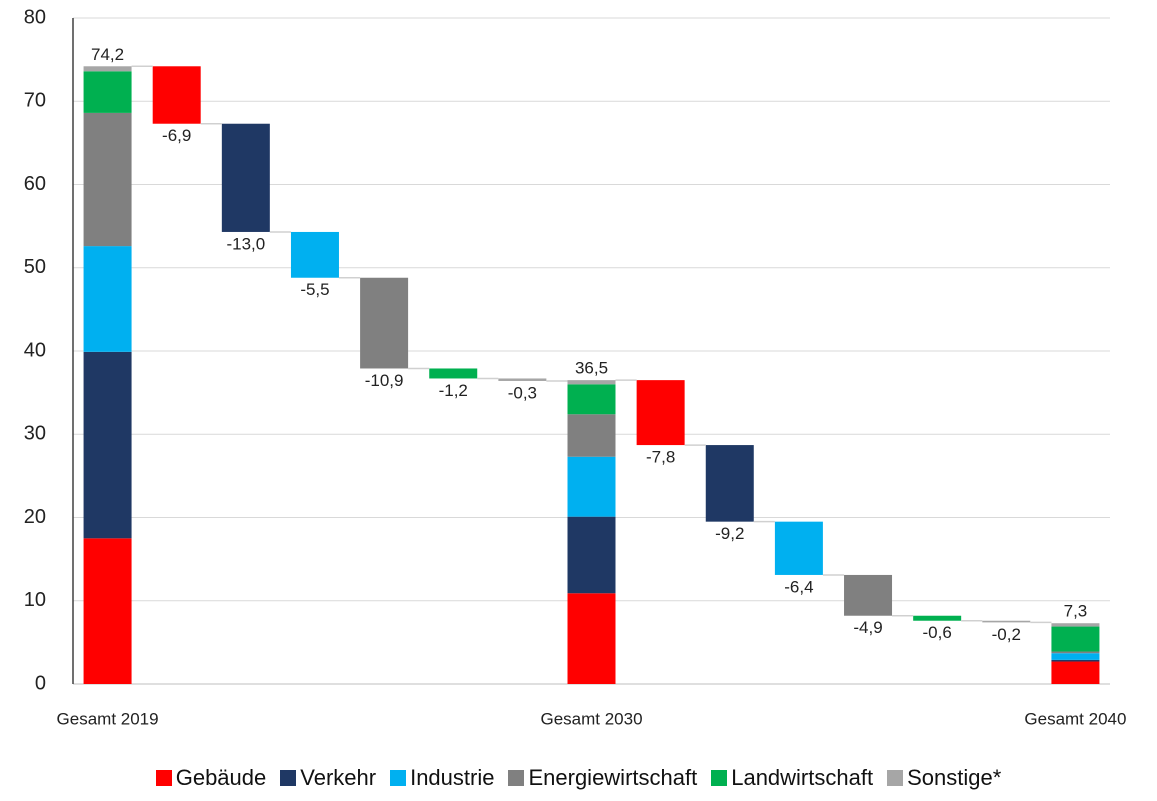  Describe the element at coordinates (107, 54) in the screenshot. I see `value-label: 74,2` at that location.